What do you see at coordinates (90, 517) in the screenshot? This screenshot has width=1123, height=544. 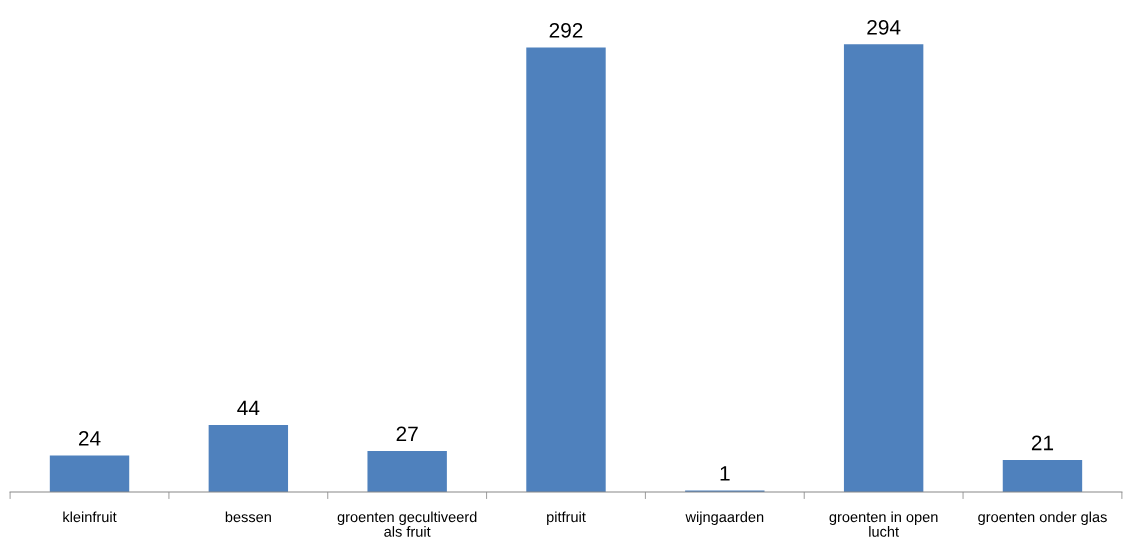 I see `x-tick-label: kleinfruit` at bounding box center [90, 517].